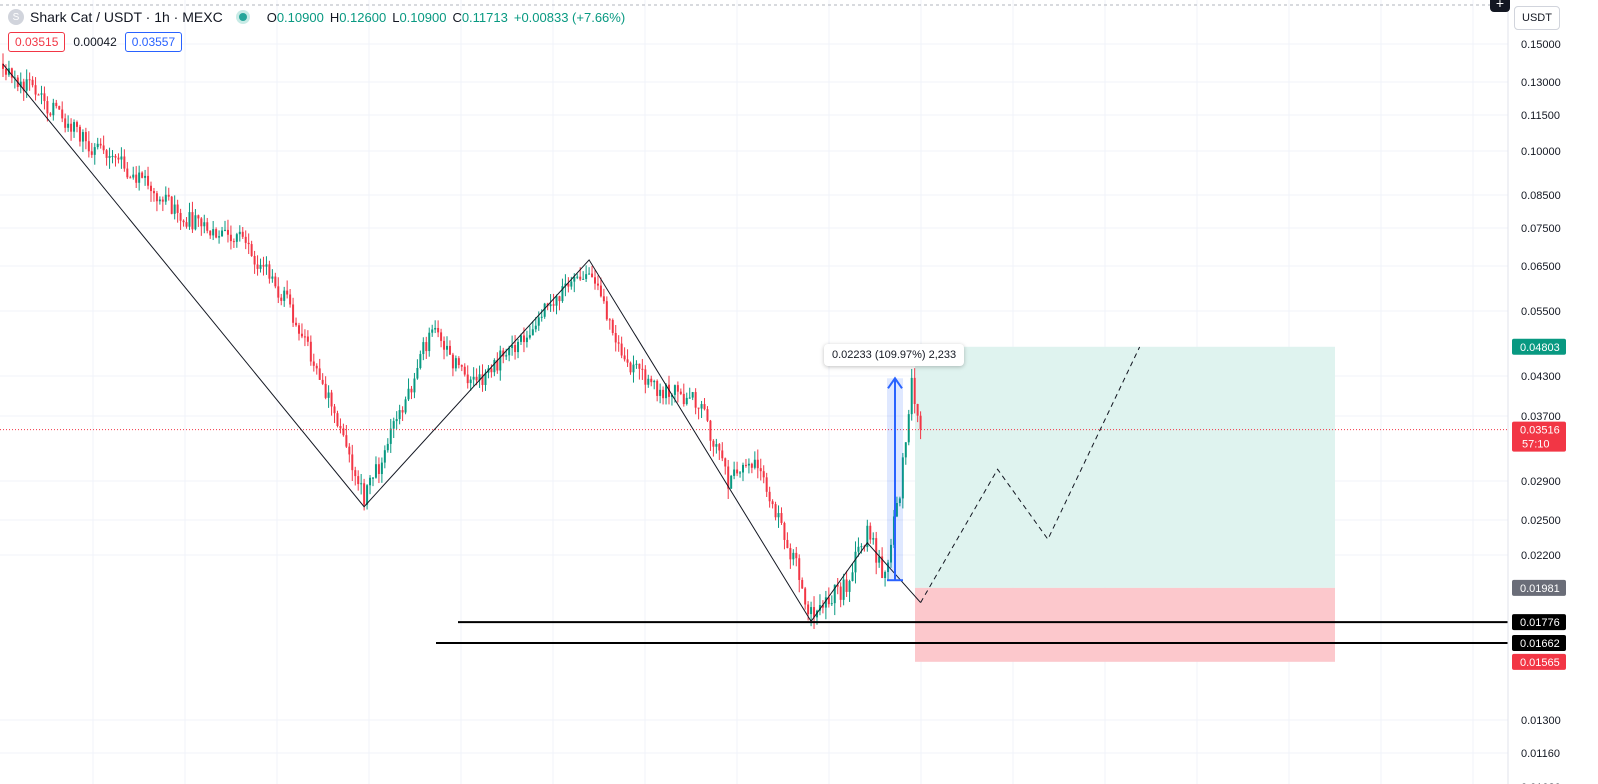 This screenshot has width=1598, height=784. I want to click on tick-label: 0.01300, so click(1541, 721).